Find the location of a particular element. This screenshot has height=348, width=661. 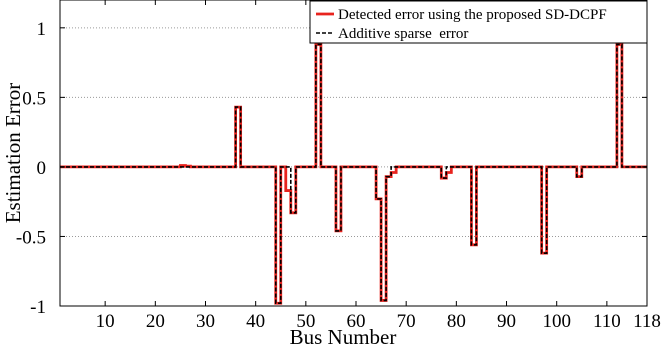

y-axis-label: Estimation Error is located at coordinates (13, 153).